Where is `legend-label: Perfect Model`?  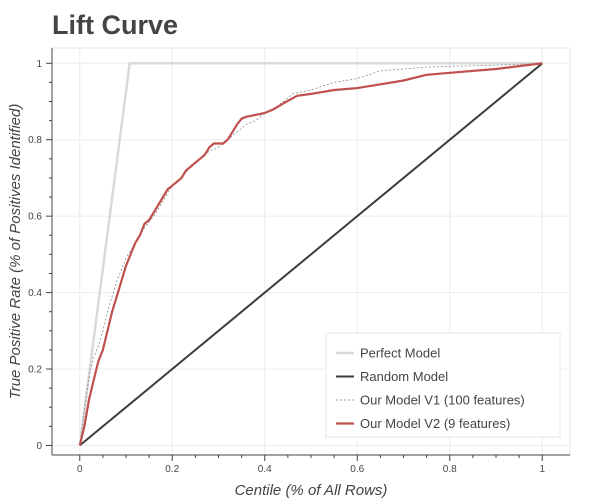
legend-label: Perfect Model is located at coordinates (400, 353).